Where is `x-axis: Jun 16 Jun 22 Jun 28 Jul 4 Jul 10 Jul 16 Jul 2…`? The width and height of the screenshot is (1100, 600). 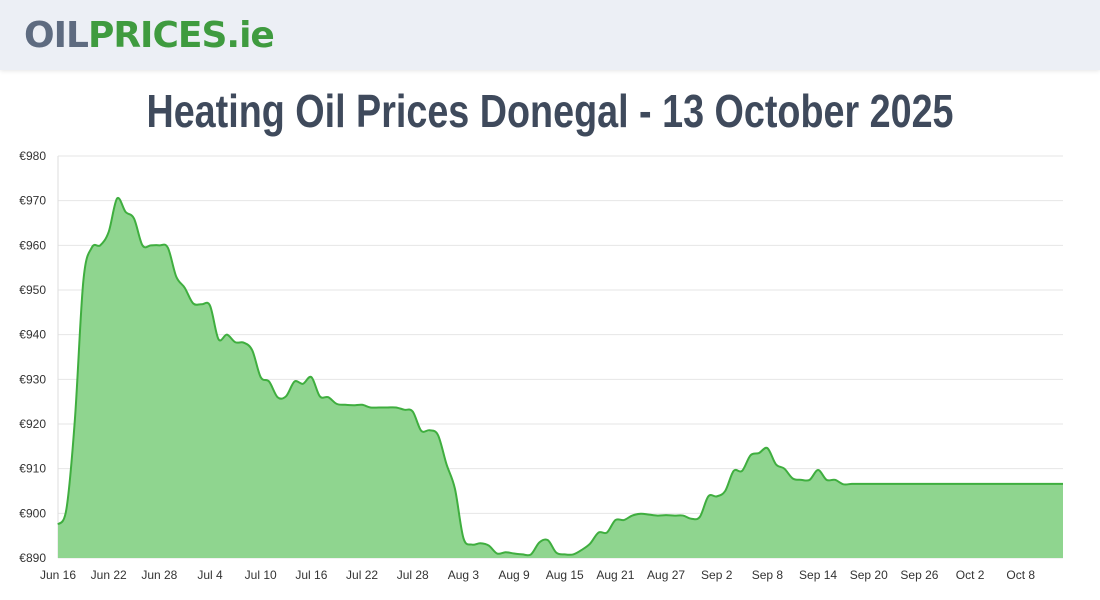
x-axis: Jun 16 Jun 22 Jun 28 Jul 4 Jul 10 Jul 16 Jul 2… is located at coordinates (537, 575).